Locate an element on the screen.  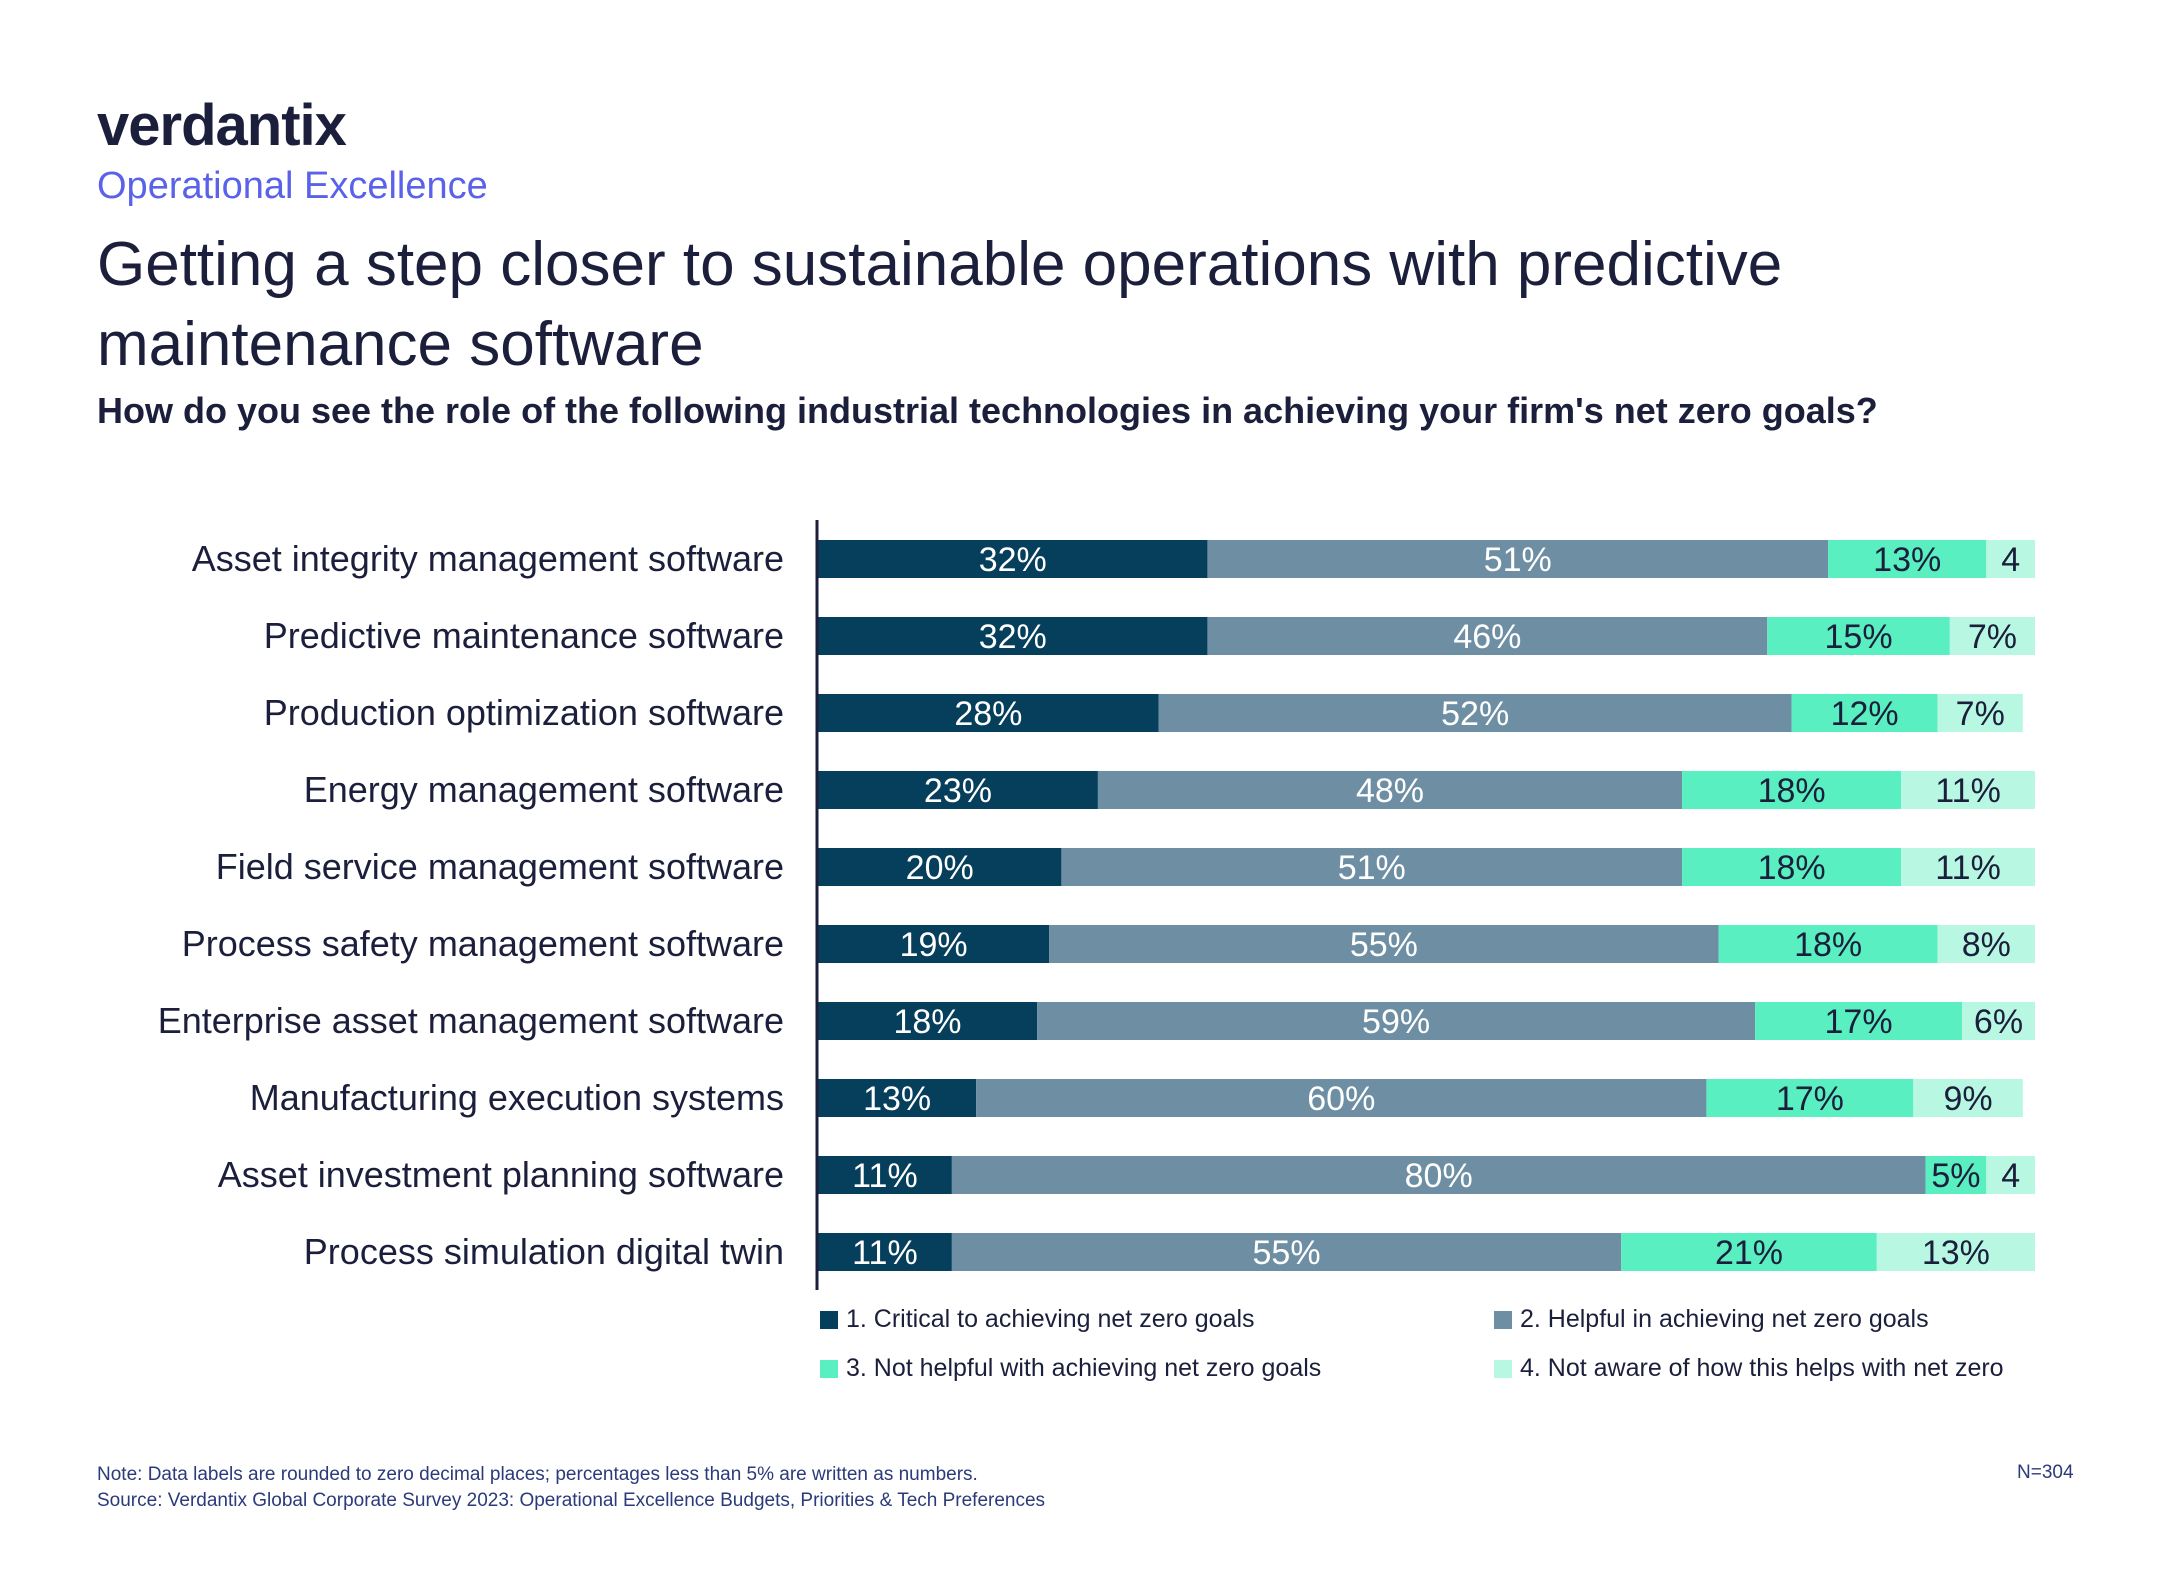
page-subtitle: Operational Excellence is located at coordinates (292, 186).